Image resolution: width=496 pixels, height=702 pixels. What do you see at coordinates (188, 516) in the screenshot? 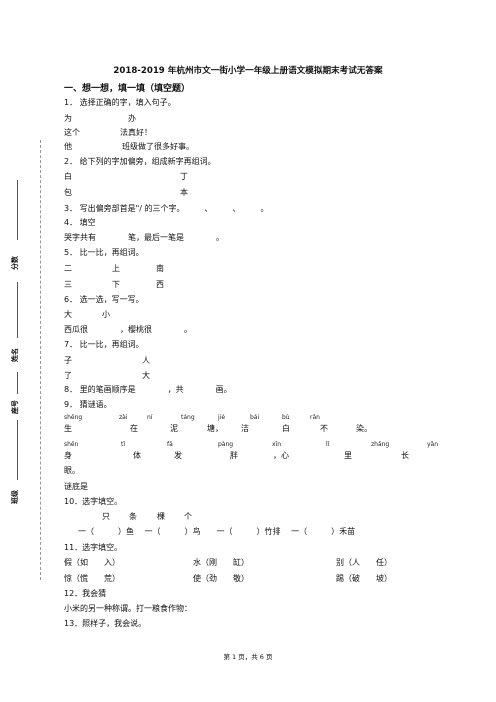
I see `question-line: 个` at bounding box center [188, 516].